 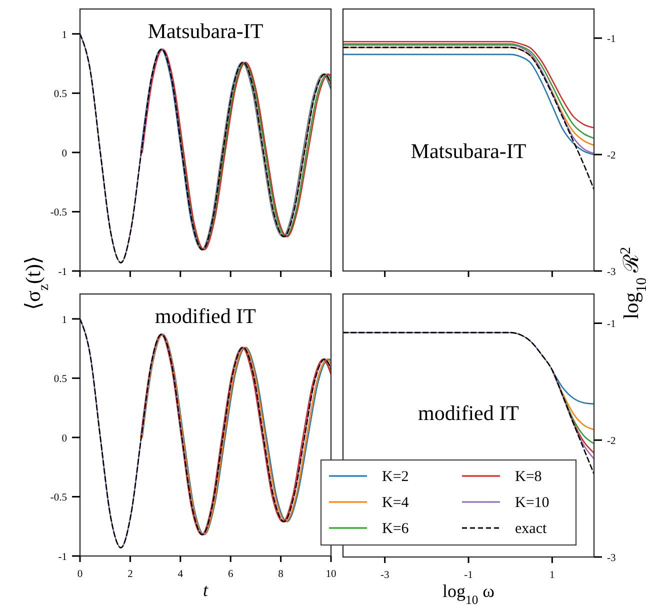 I want to click on x-tick-label: 10, so click(x=331, y=574).